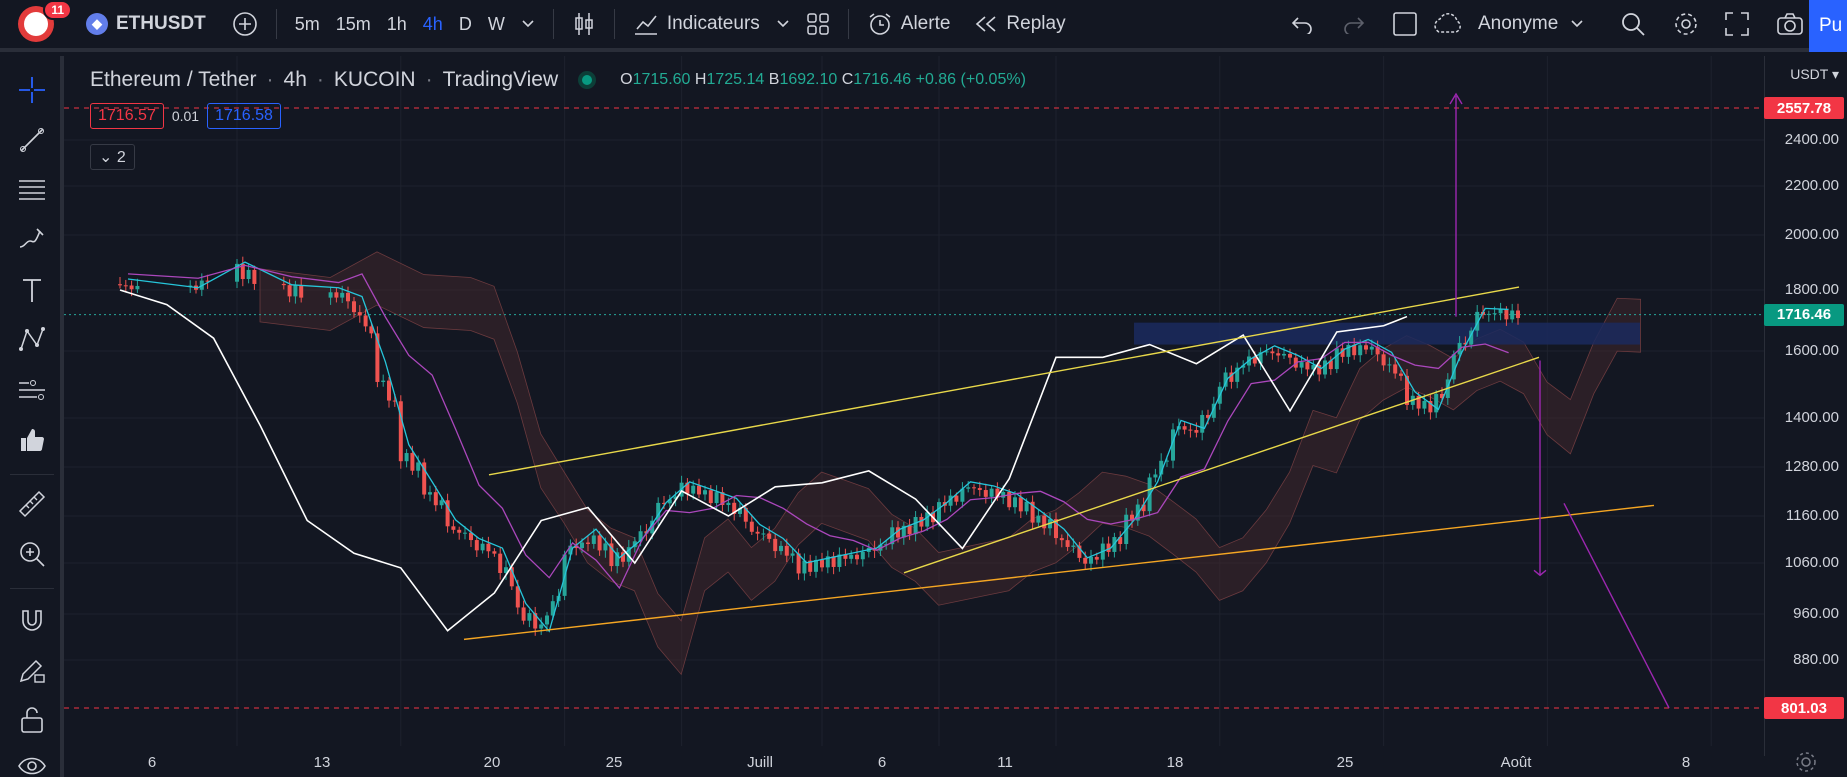 Image resolution: width=1847 pixels, height=777 pixels. I want to click on low-value: 1692.10, so click(808, 79).